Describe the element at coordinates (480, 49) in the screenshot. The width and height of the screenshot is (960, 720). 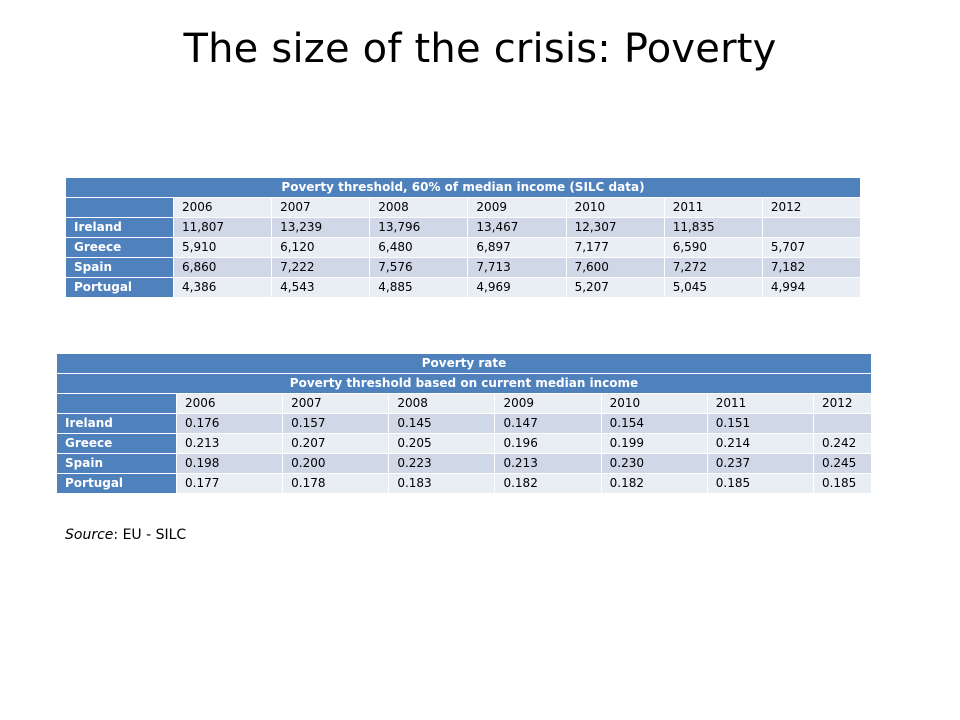
I see `slide-title: The size of the crisis: Poverty` at that location.